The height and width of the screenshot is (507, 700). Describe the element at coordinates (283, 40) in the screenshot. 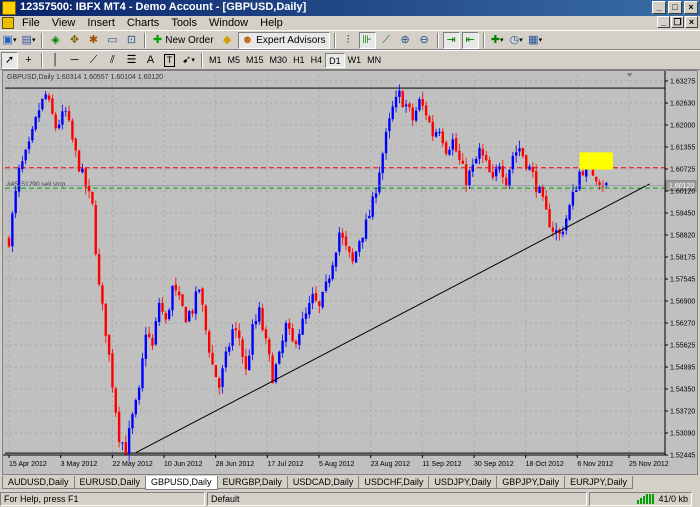

I see `expert-advisors-button: ☻ Expert Advisors` at that location.